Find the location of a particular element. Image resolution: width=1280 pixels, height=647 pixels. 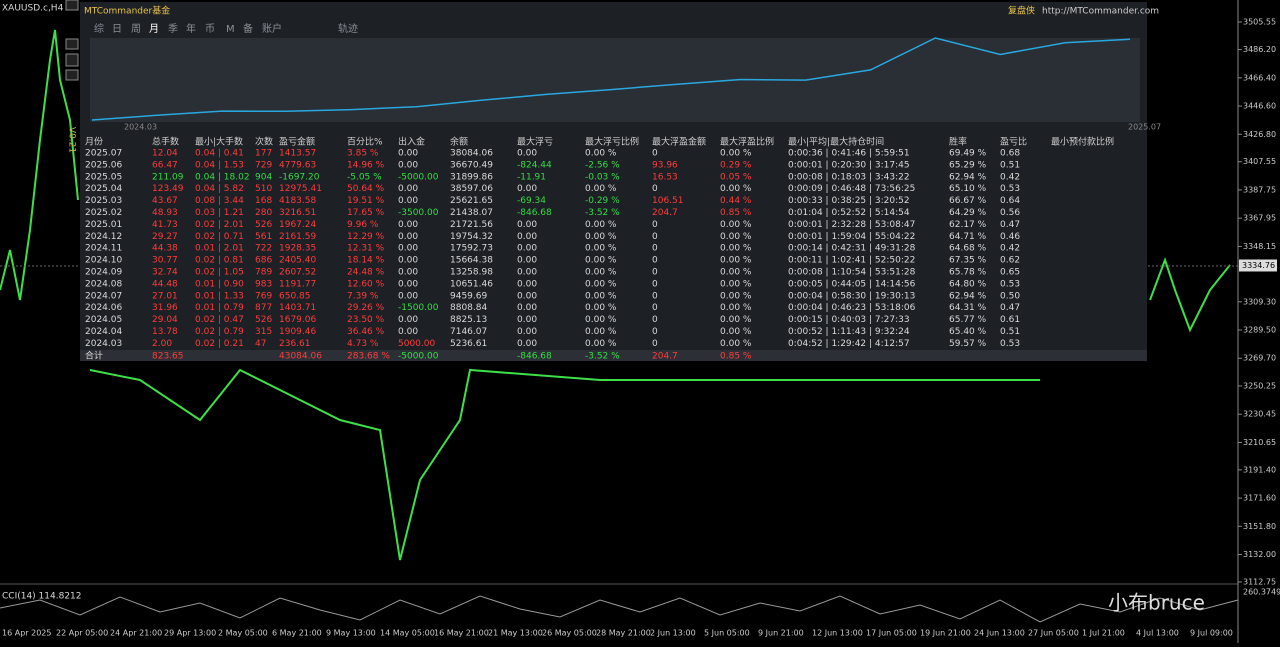

table-cell: 0:00:05 | 0:44:05 | 14:14:56 is located at coordinates (852, 284).